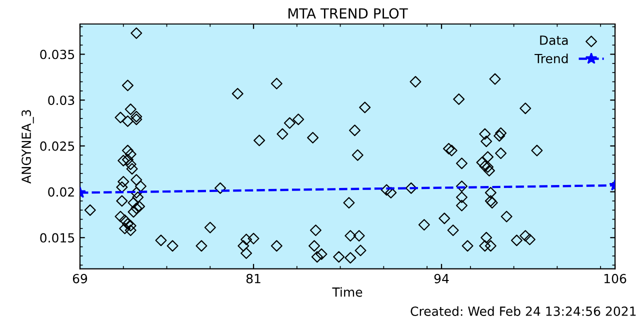  Describe the element at coordinates (554, 40) in the screenshot. I see `legend-label: Data` at that location.